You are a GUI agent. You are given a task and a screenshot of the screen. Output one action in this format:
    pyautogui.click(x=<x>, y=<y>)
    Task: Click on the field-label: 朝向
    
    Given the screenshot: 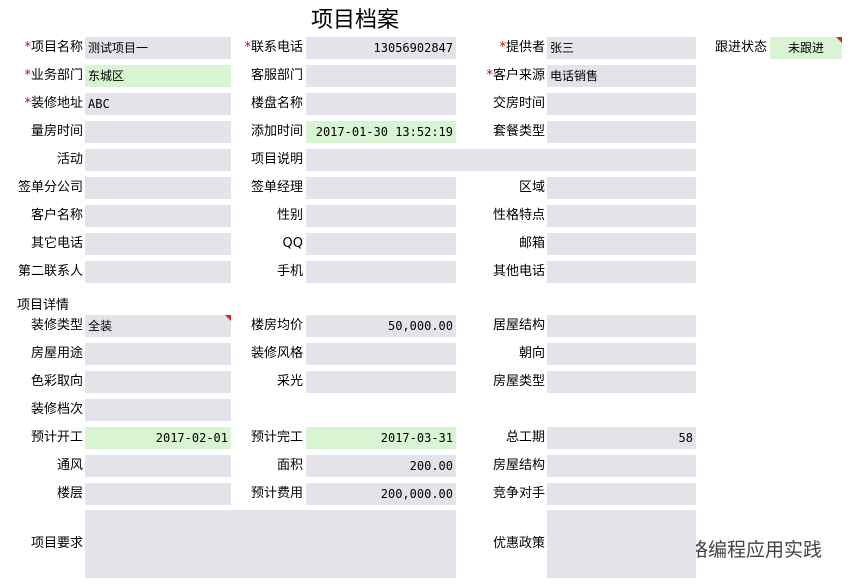 What is the action you would take?
    pyautogui.click(x=532, y=354)
    